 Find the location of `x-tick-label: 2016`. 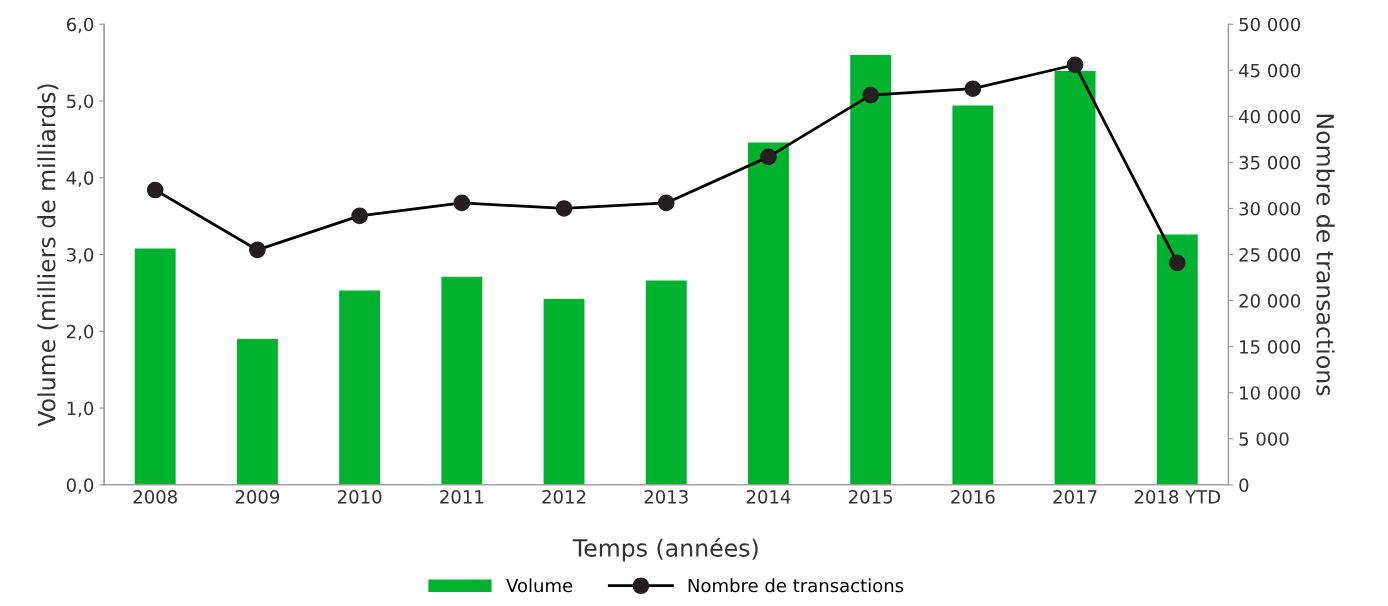

x-tick-label: 2016 is located at coordinates (973, 496).